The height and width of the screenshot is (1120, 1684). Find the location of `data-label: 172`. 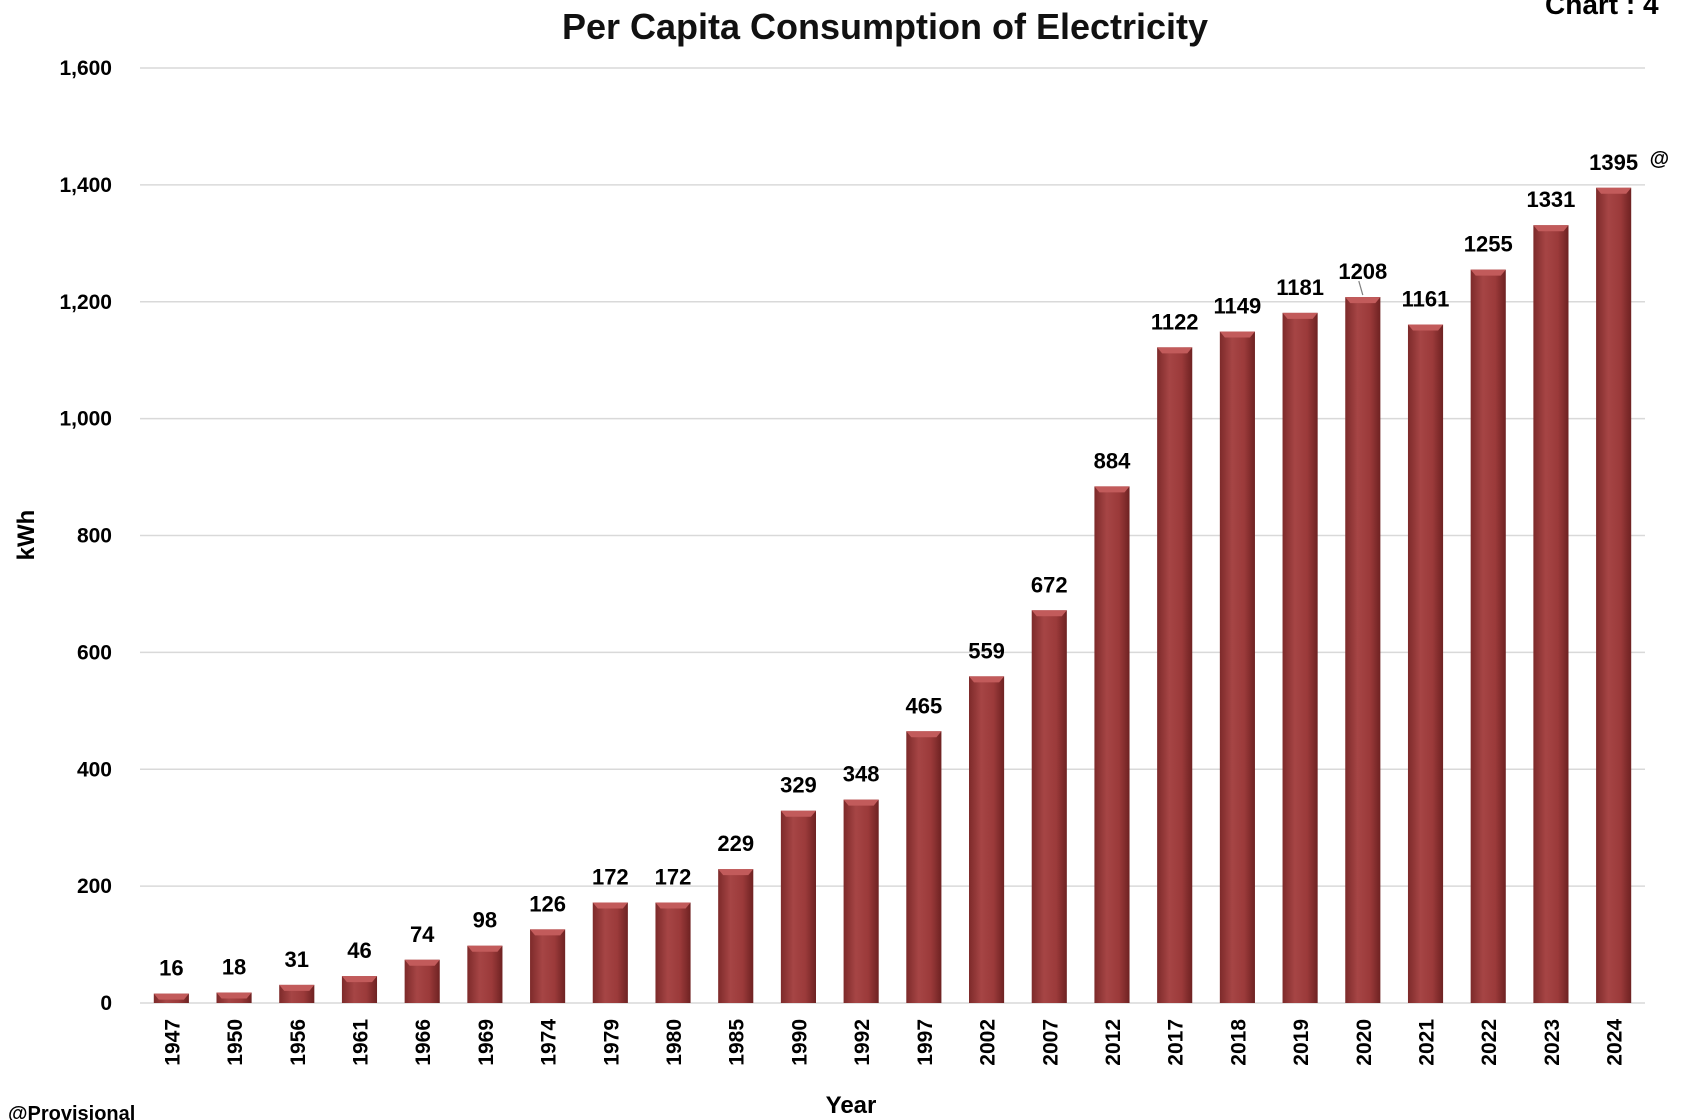

data-label: 172 is located at coordinates (610, 876).